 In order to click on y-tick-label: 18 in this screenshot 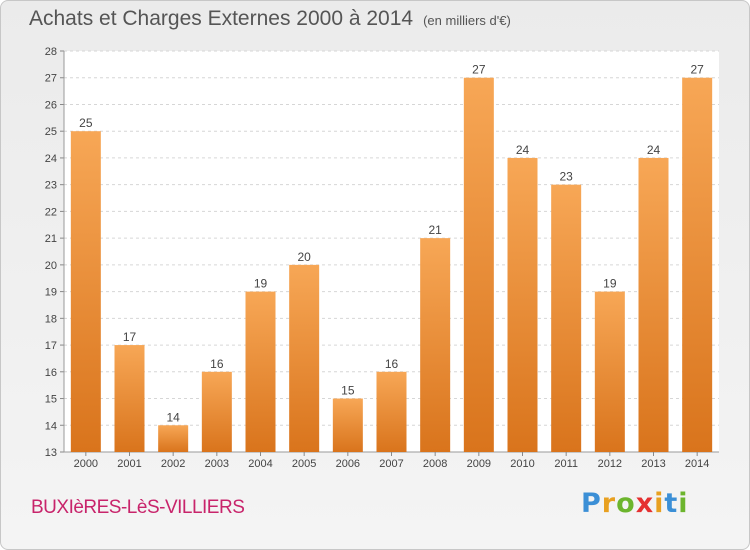, I will do `click(51, 319)`.